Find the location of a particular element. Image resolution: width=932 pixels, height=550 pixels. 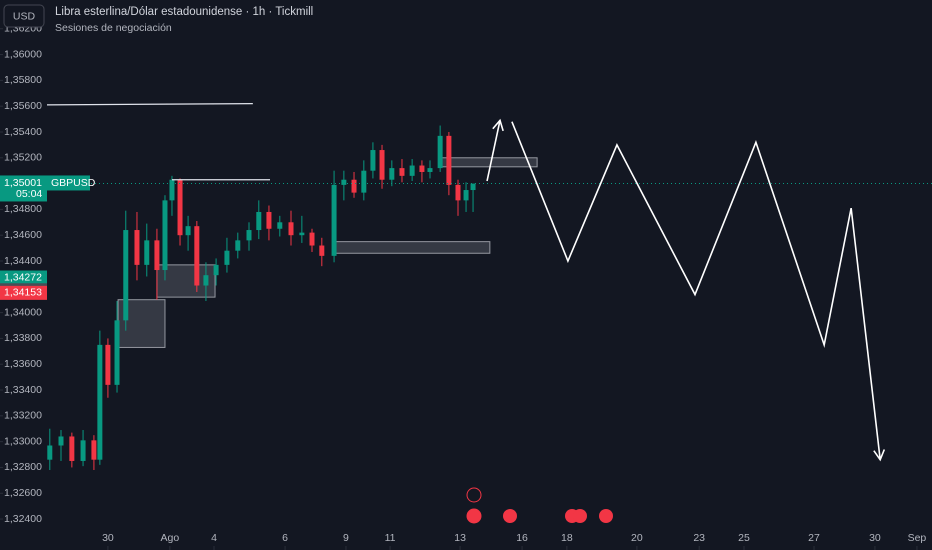

projection-path is located at coordinates (493, 151).